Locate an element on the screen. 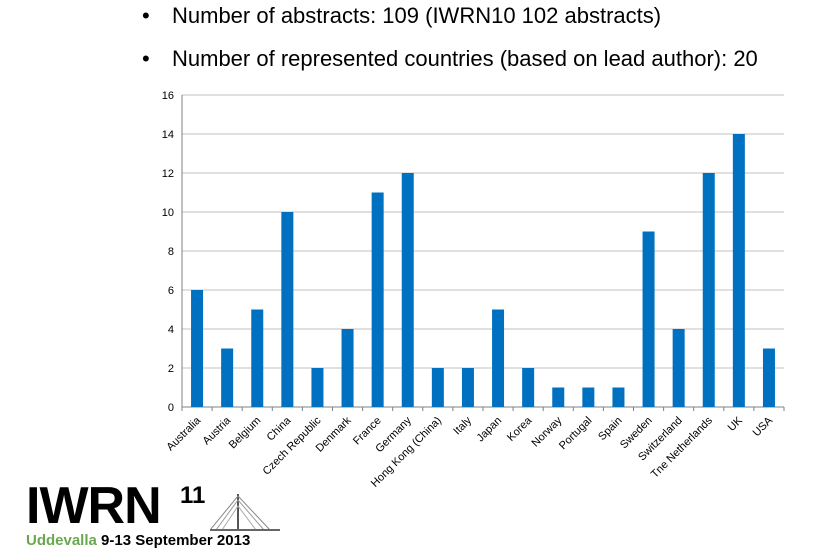 The image size is (834, 556). y-tick-label: 8 is located at coordinates (171, 252).